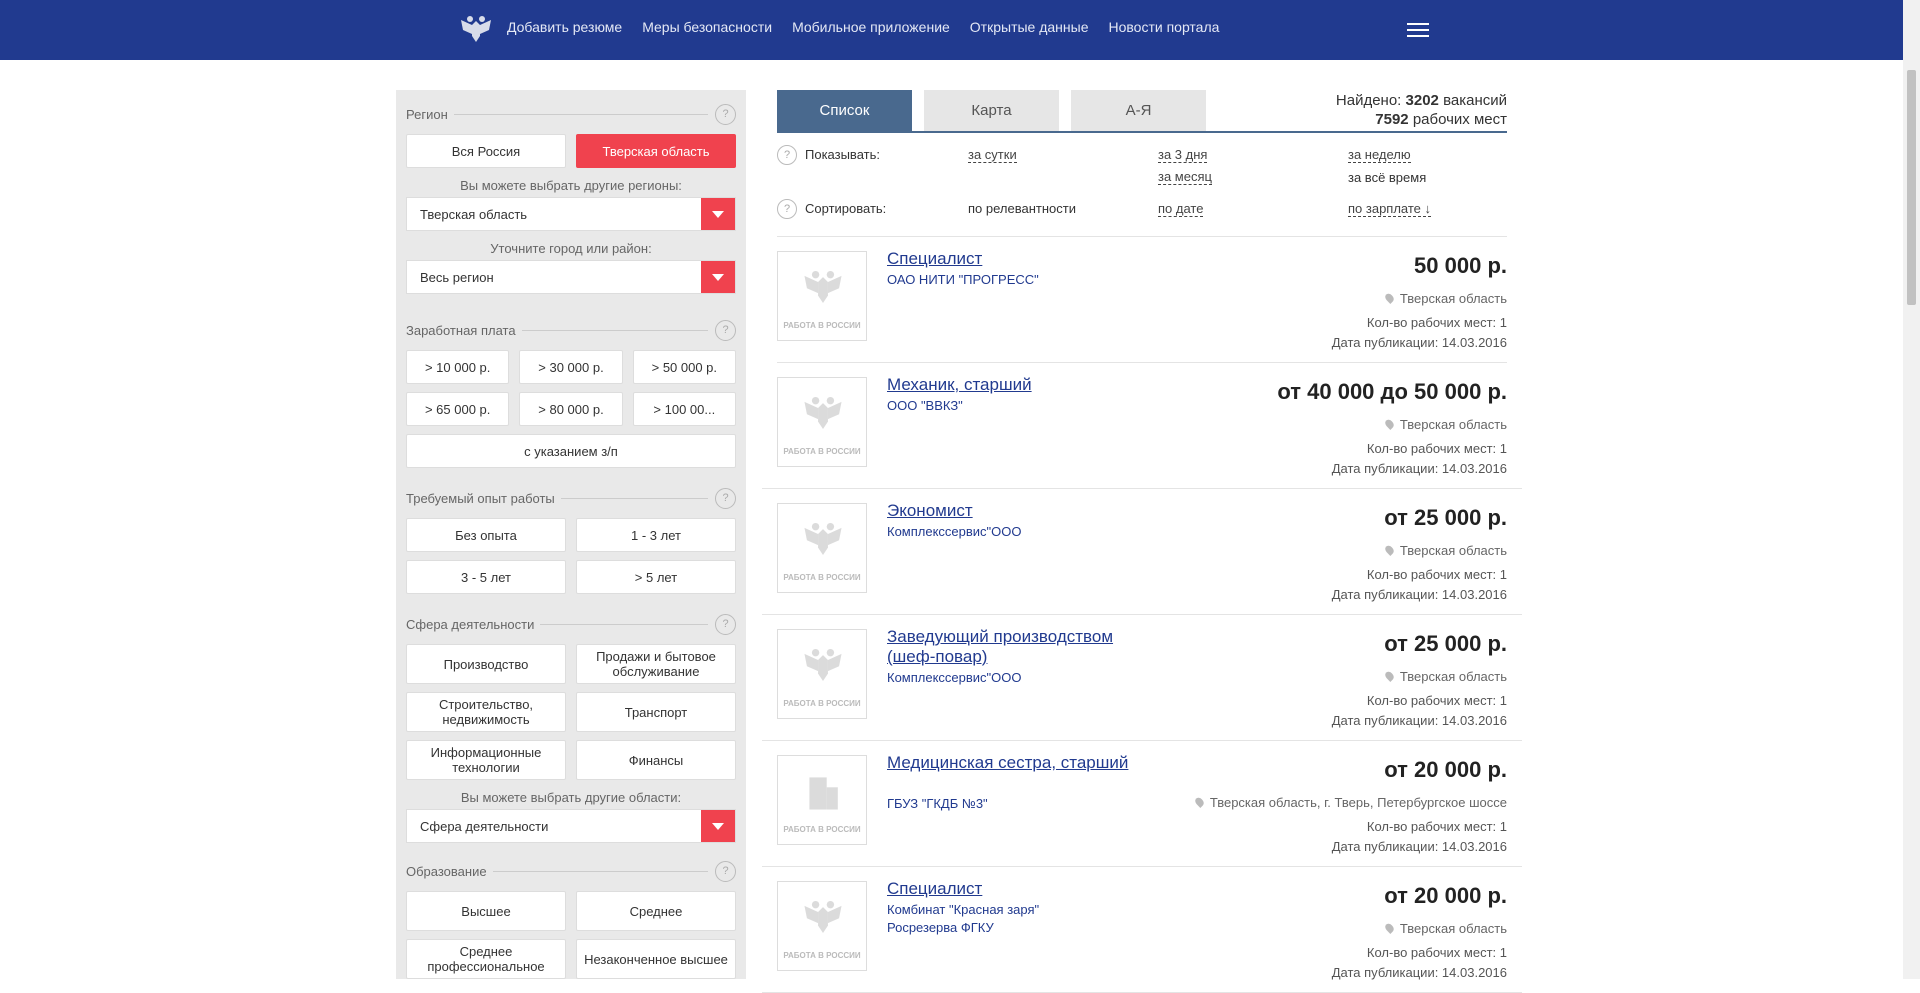  I want to click on nav-portal-news: Новости портала, so click(1164, 27).